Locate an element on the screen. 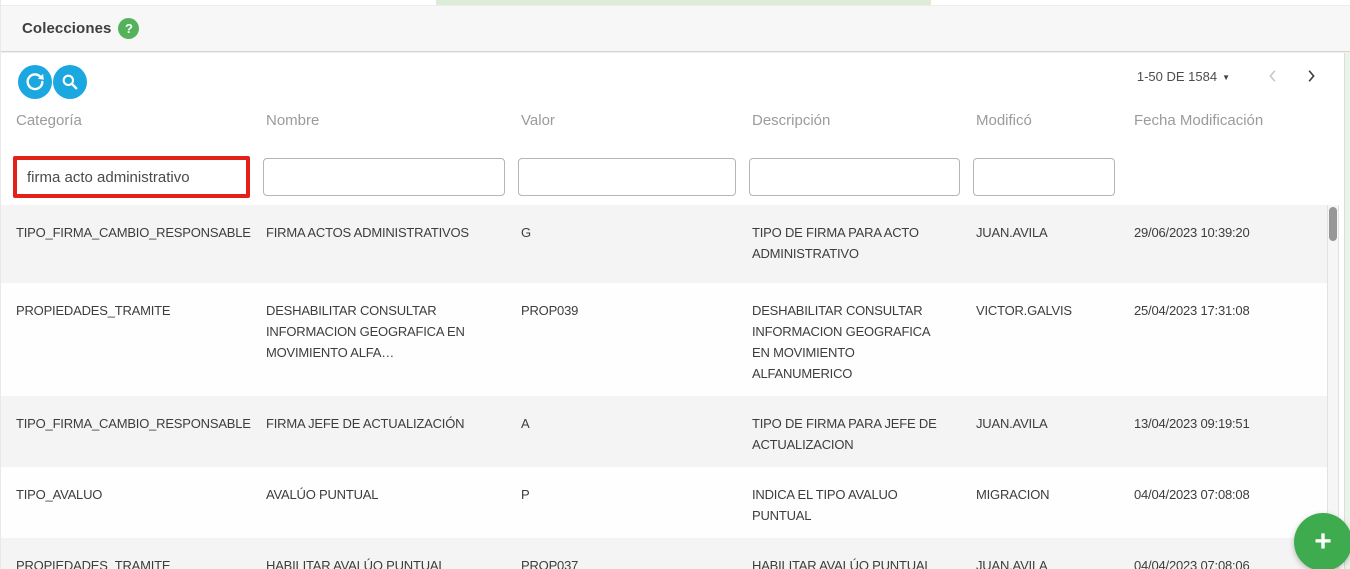  filter-input-modifico is located at coordinates (1044, 177).